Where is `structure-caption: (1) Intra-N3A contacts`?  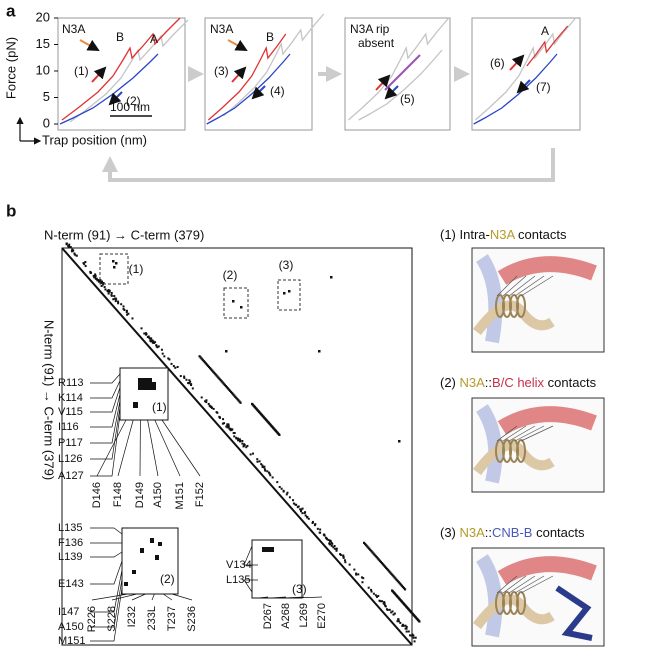 structure-caption: (1) Intra-N3A contacts is located at coordinates (503, 234).